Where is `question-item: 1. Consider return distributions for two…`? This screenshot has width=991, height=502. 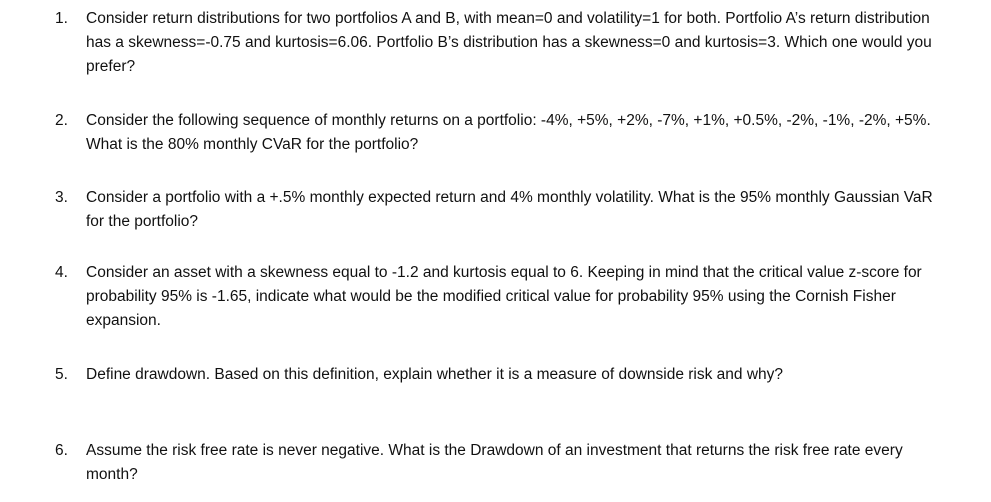 question-item: 1. Consider return distributions for two… is located at coordinates (505, 43).